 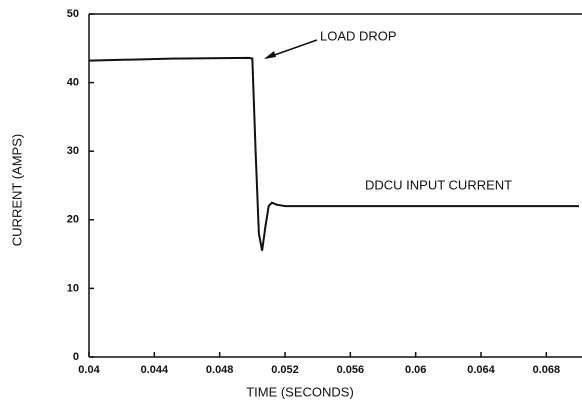 What do you see at coordinates (481, 370) in the screenshot?
I see `x-tick-label: 0.064` at bounding box center [481, 370].